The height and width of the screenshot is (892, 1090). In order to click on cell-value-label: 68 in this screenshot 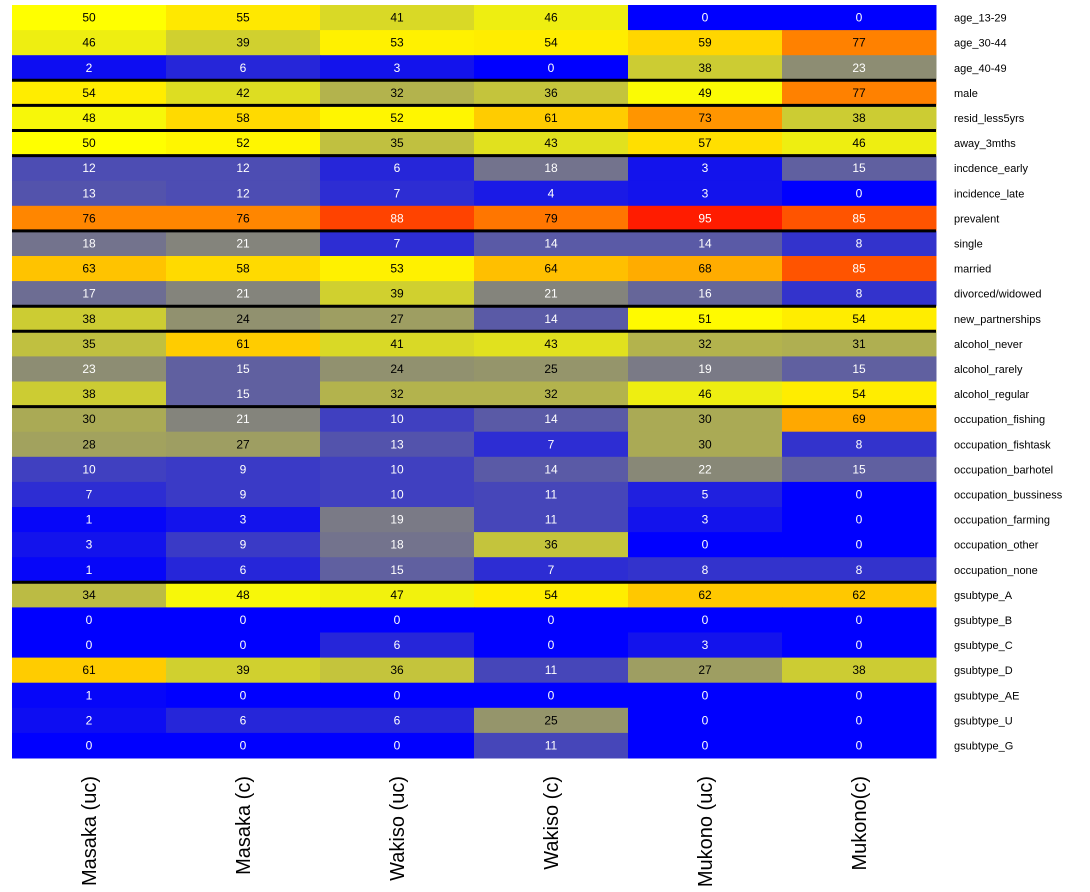, I will do `click(705, 269)`.